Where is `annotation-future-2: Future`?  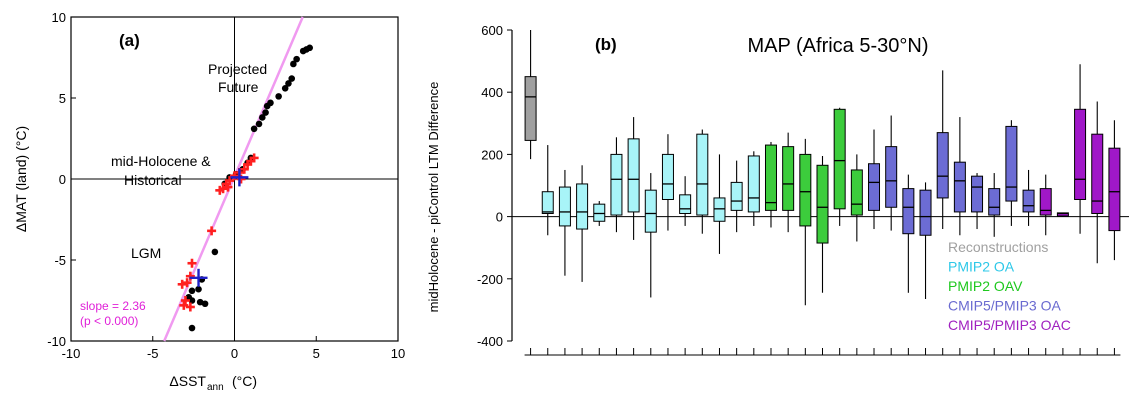 annotation-future-2: Future is located at coordinates (238, 87).